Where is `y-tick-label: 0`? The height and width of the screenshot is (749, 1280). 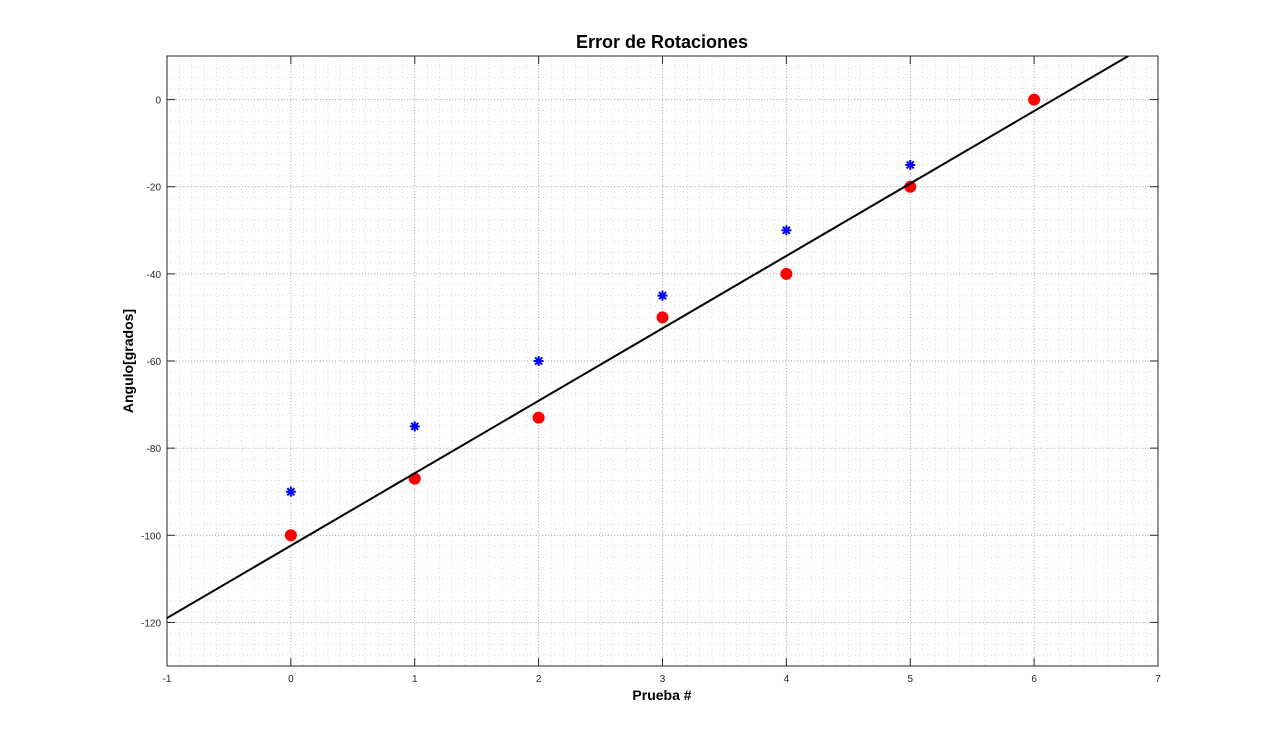
y-tick-label: 0 is located at coordinates (158, 101).